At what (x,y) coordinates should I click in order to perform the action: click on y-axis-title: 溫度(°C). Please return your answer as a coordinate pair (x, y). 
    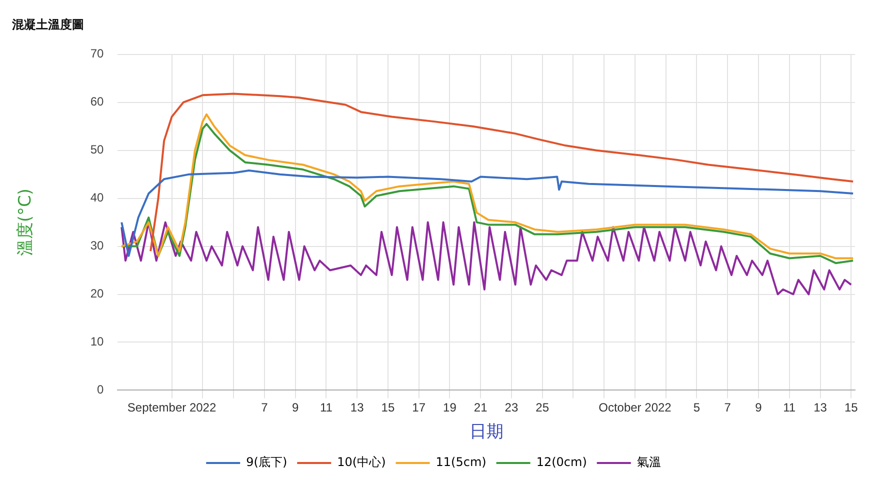
    Looking at the image, I should click on (26, 222).